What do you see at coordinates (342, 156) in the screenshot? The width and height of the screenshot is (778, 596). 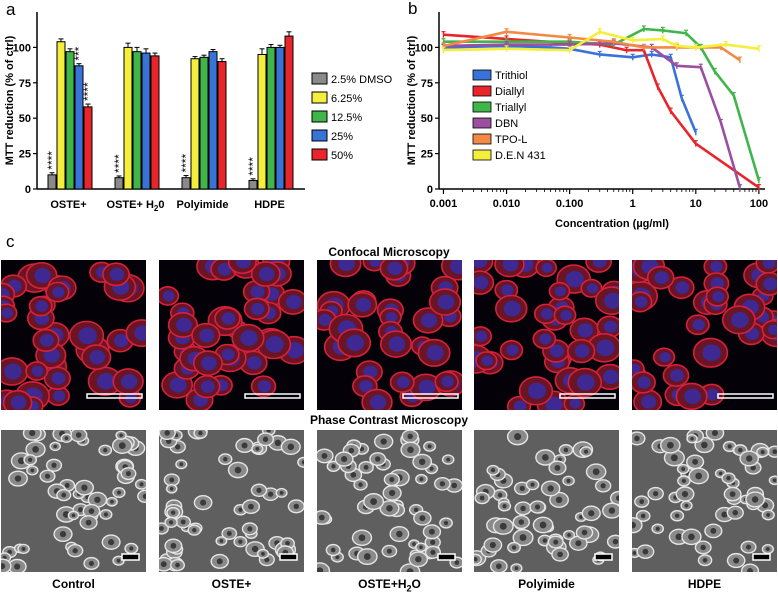 I see `legend-label-4: 50%` at bounding box center [342, 156].